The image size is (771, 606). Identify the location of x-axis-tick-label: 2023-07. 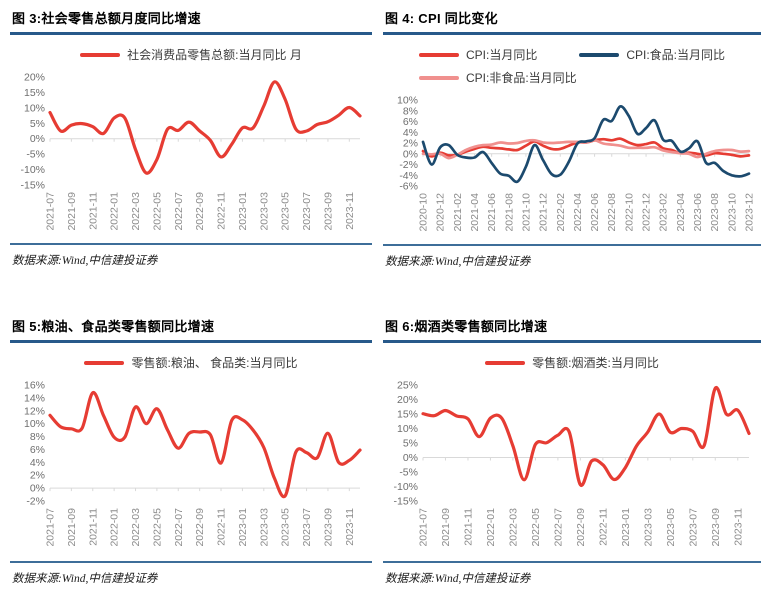
(693, 527).